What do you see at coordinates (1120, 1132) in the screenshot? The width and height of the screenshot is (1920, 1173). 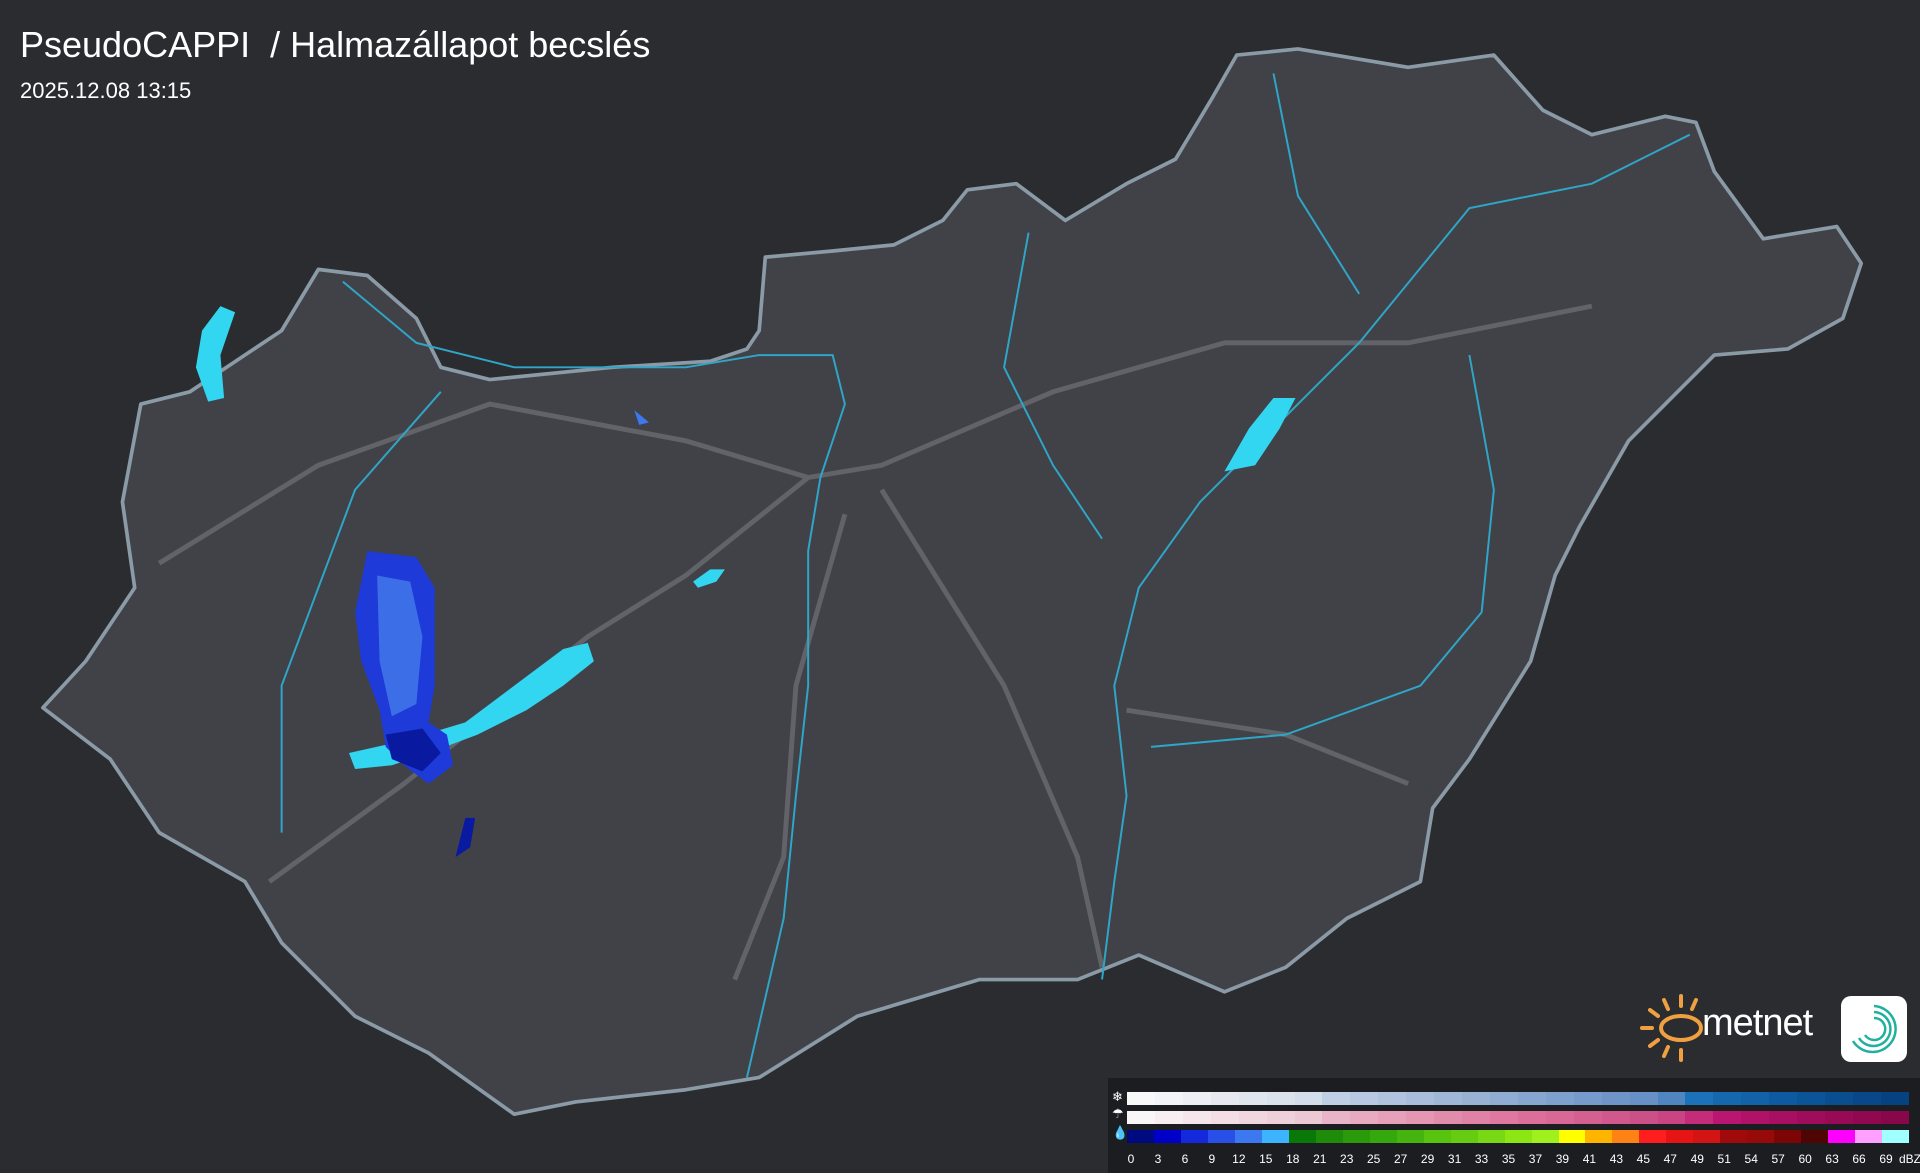 I see `raindrop-icon: 💧` at bounding box center [1120, 1132].